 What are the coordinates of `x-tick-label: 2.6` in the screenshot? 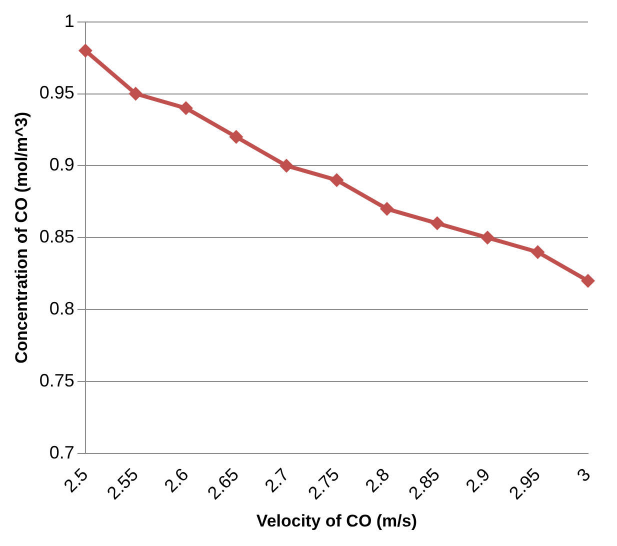 It's located at (176, 480).